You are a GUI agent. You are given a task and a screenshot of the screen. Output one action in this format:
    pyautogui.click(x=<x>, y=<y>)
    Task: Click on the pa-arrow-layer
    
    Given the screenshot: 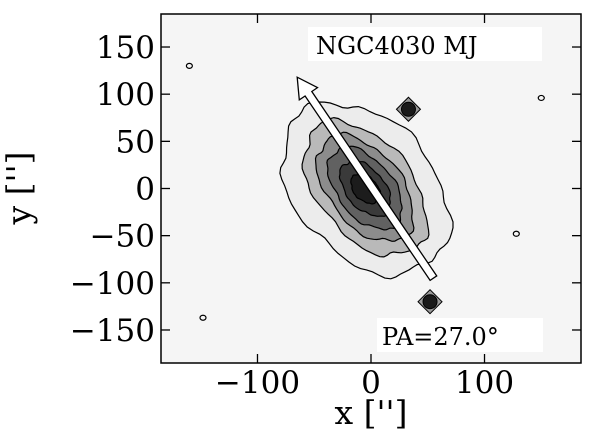 What is the action you would take?
    pyautogui.click(x=367, y=179)
    